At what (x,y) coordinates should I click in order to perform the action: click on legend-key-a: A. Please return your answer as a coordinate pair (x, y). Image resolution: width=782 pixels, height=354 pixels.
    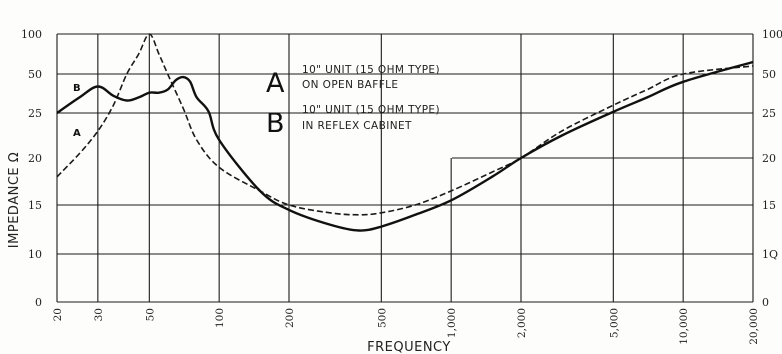
    Looking at the image, I should click on (275, 83).